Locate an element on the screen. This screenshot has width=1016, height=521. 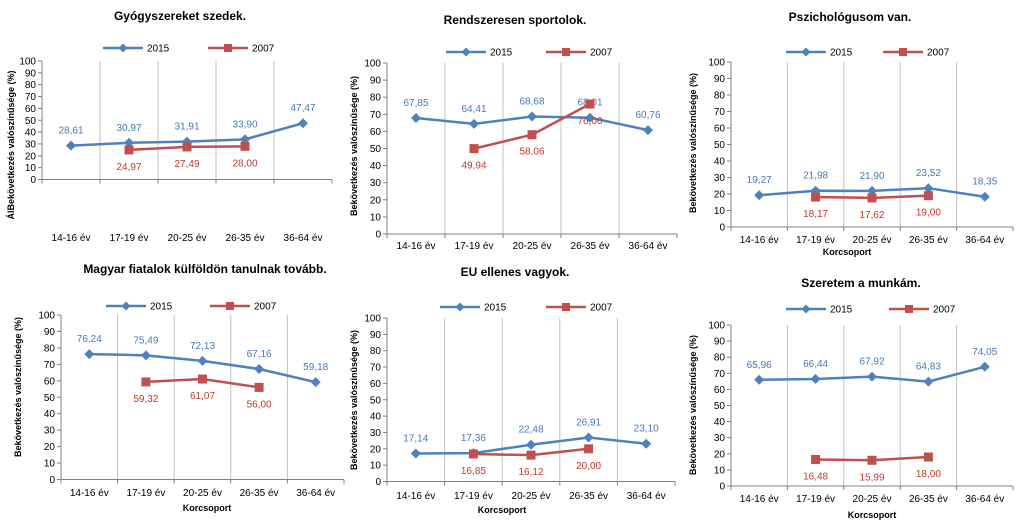
data-label: 60,76 is located at coordinates (647, 115).